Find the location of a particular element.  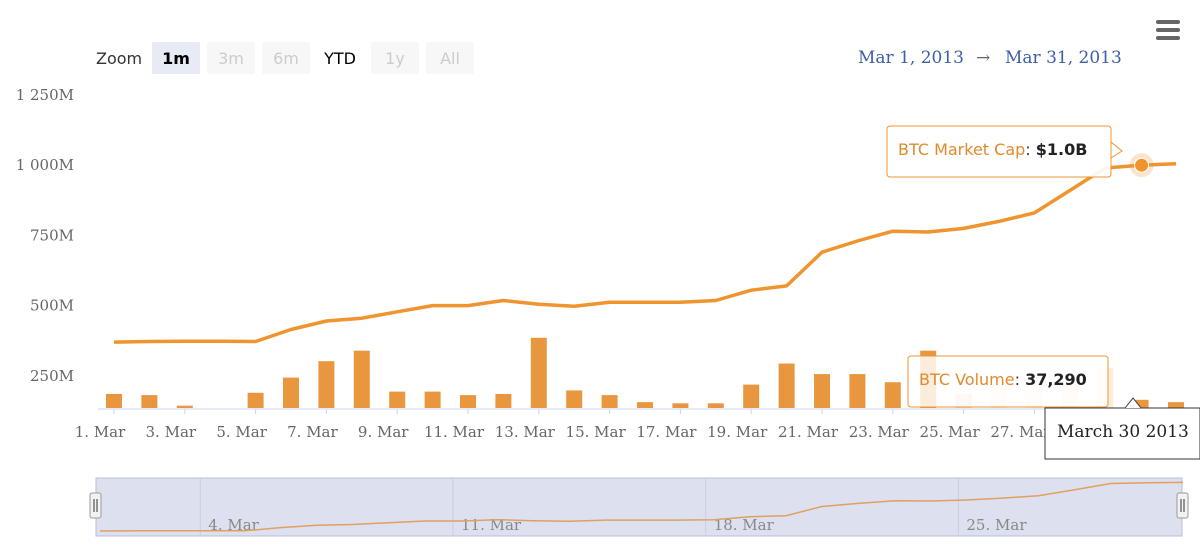

to-date: Mar 31, 2013 is located at coordinates (1063, 58).